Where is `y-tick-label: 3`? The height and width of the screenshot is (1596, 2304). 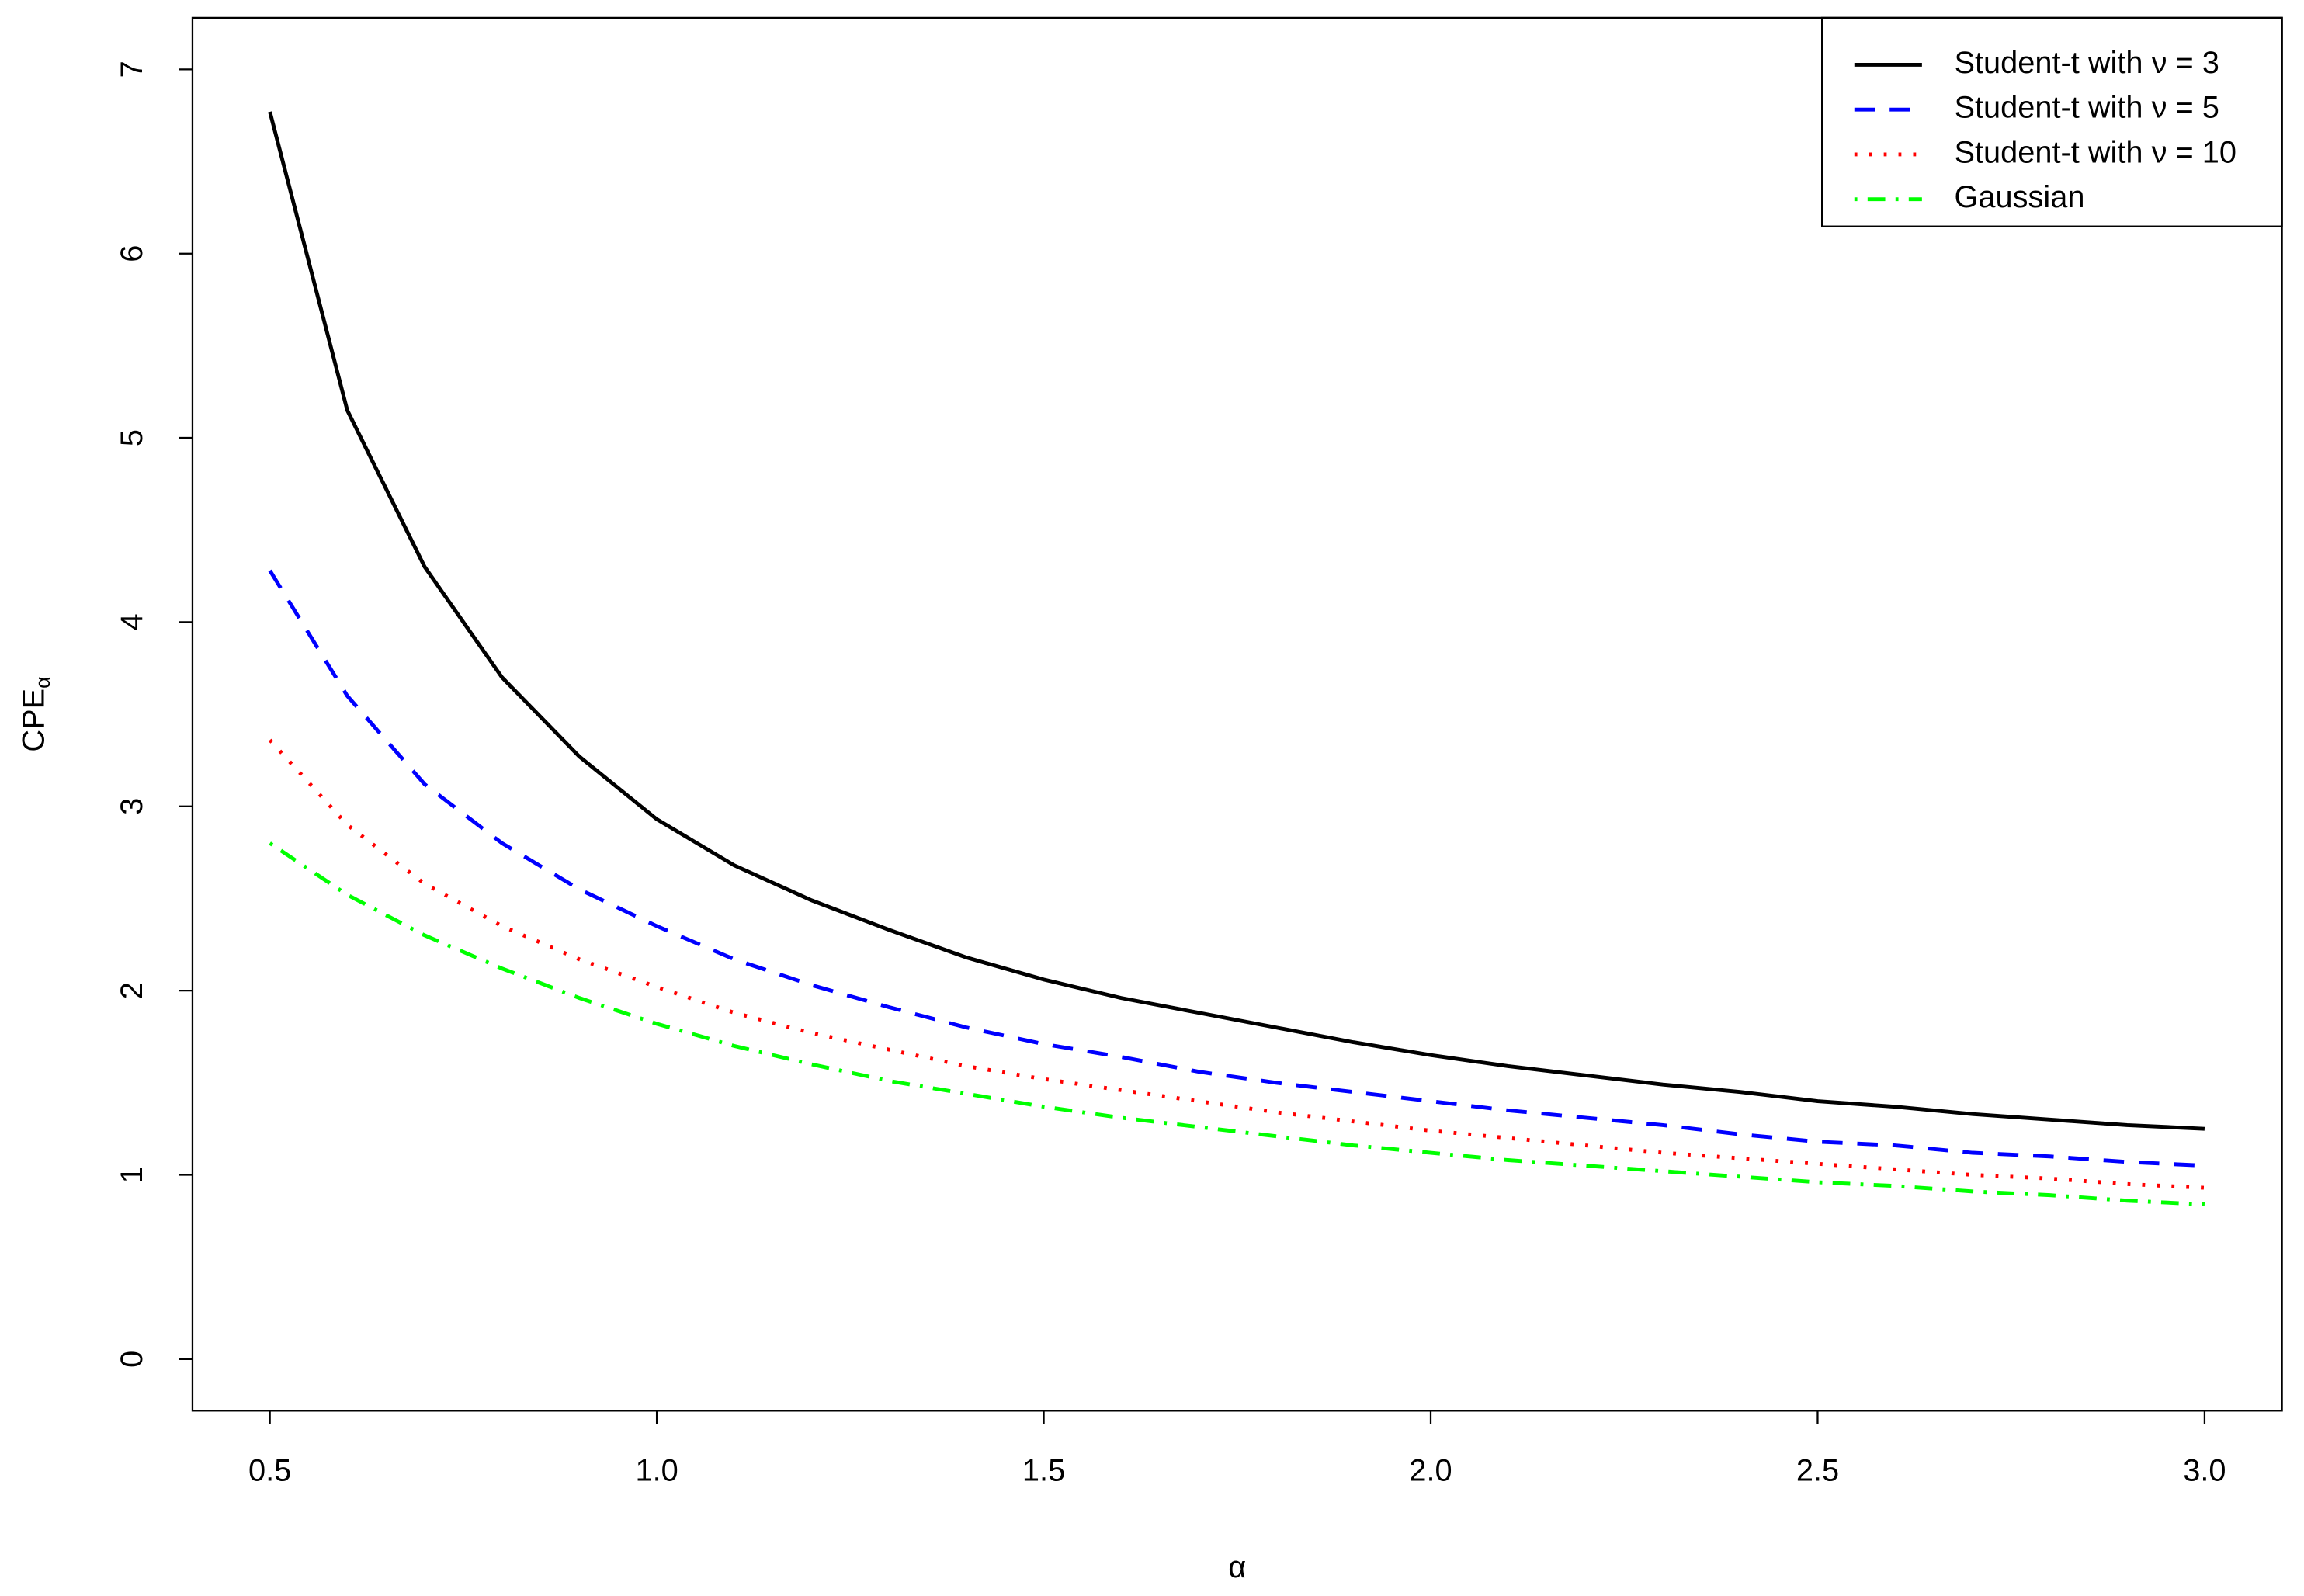
y-tick-label: 3 is located at coordinates (132, 806).